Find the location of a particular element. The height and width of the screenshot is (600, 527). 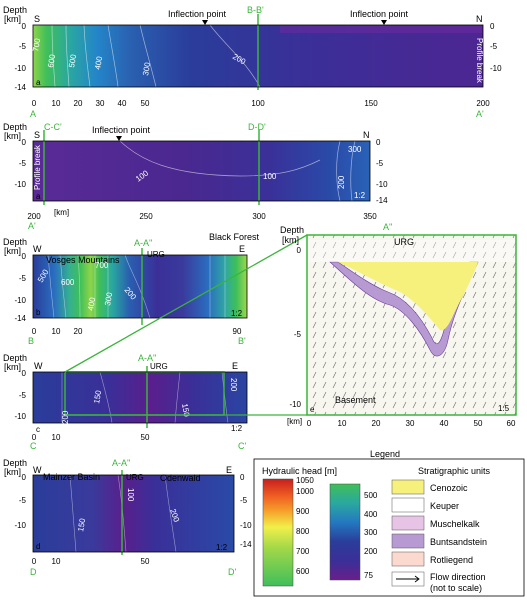

x-ticks: 0 10 20 90 is located at coordinates (137, 331).